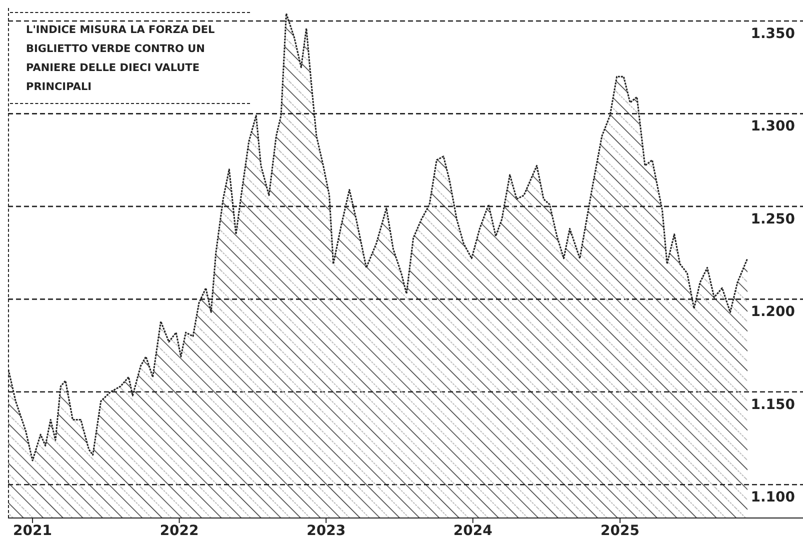  I want to click on x-tick-label: 2023, so click(326, 530).